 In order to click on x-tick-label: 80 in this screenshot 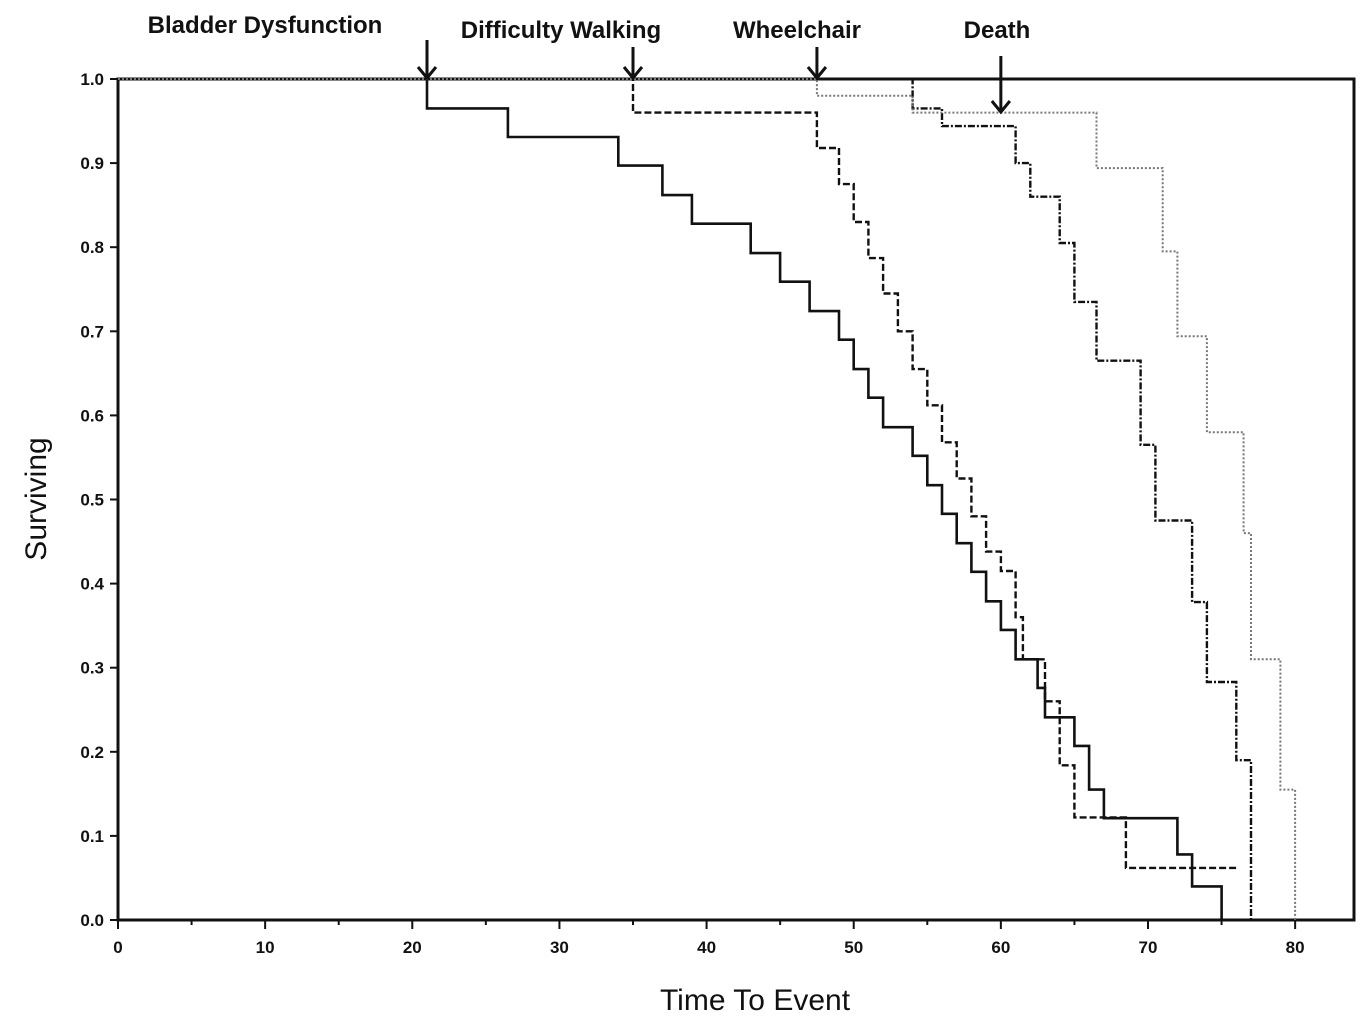, I will do `click(1295, 947)`.